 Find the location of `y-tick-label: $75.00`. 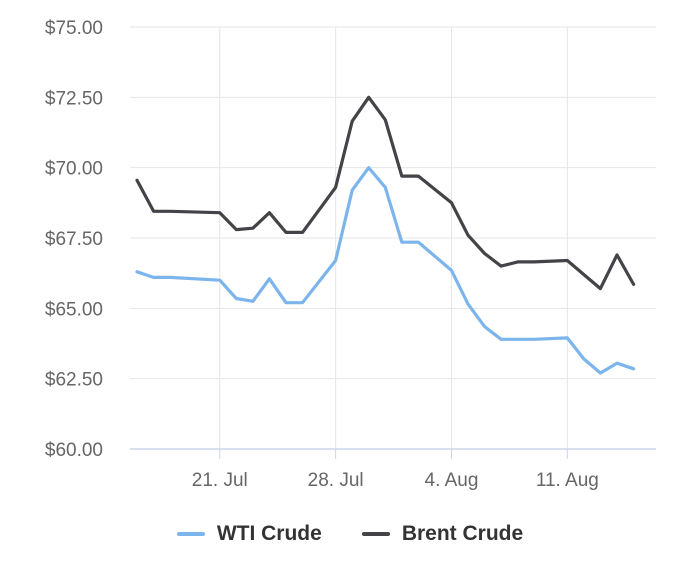

y-tick-label: $75.00 is located at coordinates (74, 28).